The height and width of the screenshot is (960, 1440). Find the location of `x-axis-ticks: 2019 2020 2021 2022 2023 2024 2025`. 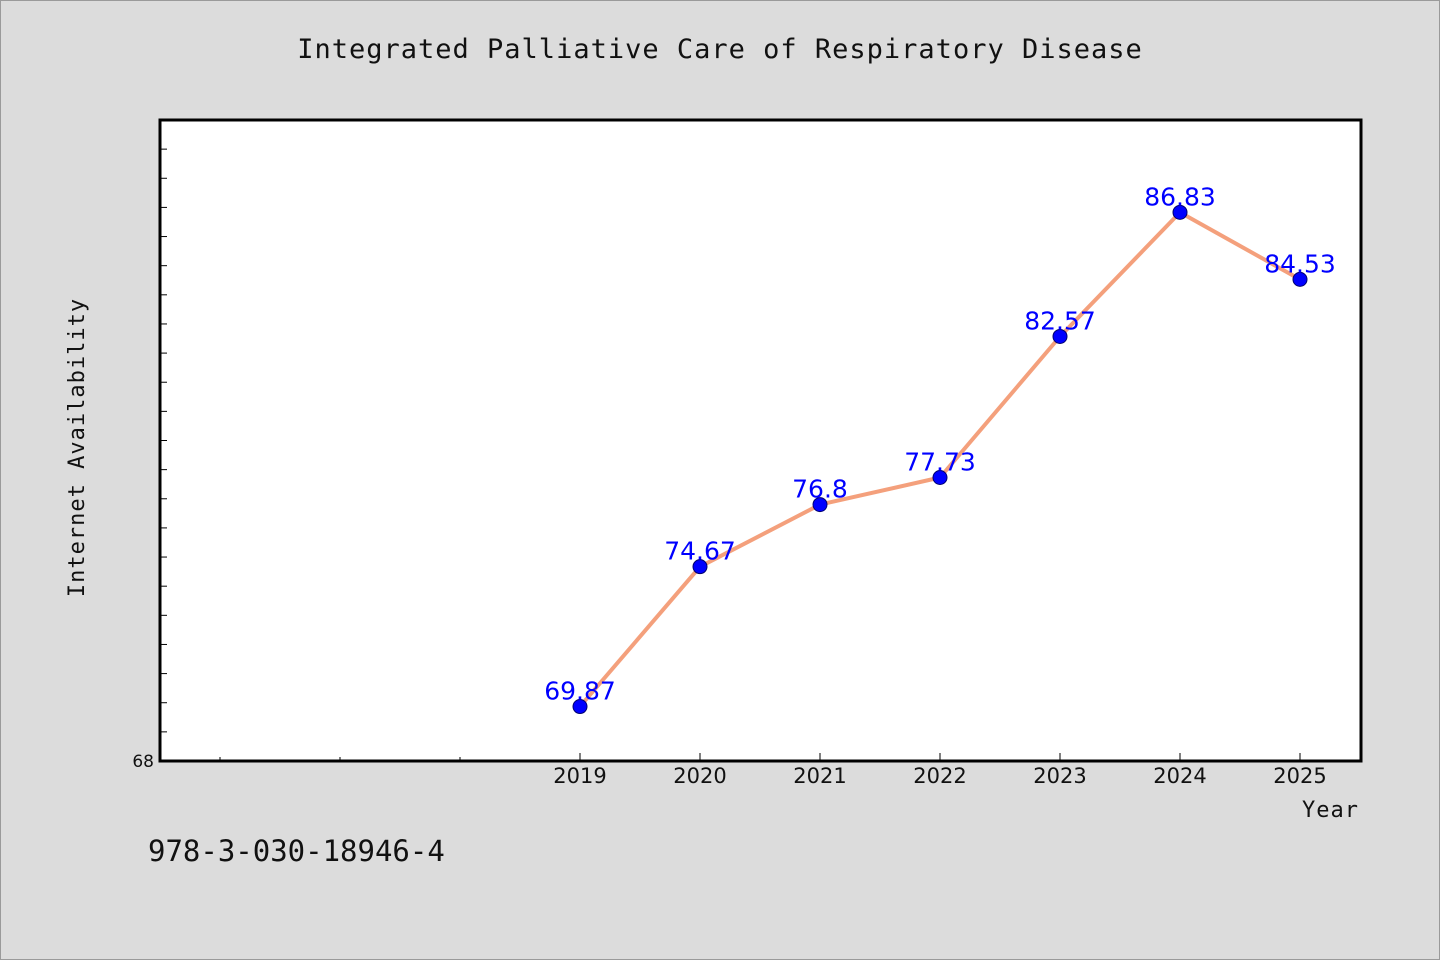

x-axis-ticks: 2019 2020 2021 2022 2023 2024 2025 is located at coordinates (773, 770).